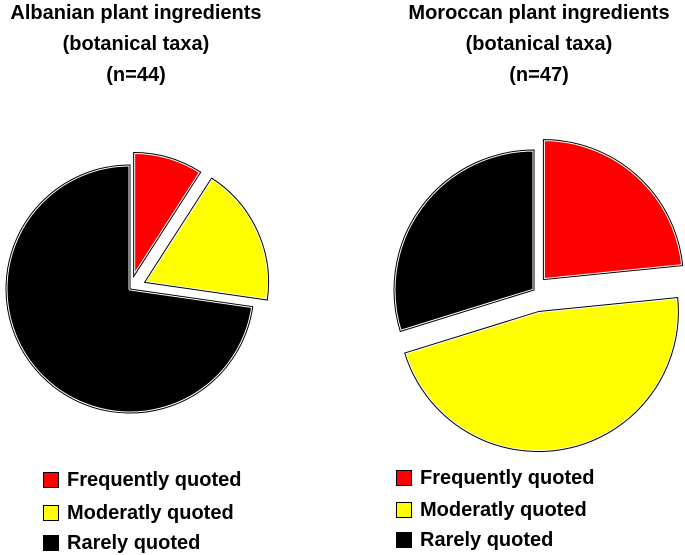 Image resolution: width=685 pixels, height=555 pixels. I want to click on pie-slice-outline-moroccan-rarely, so click(464, 241).